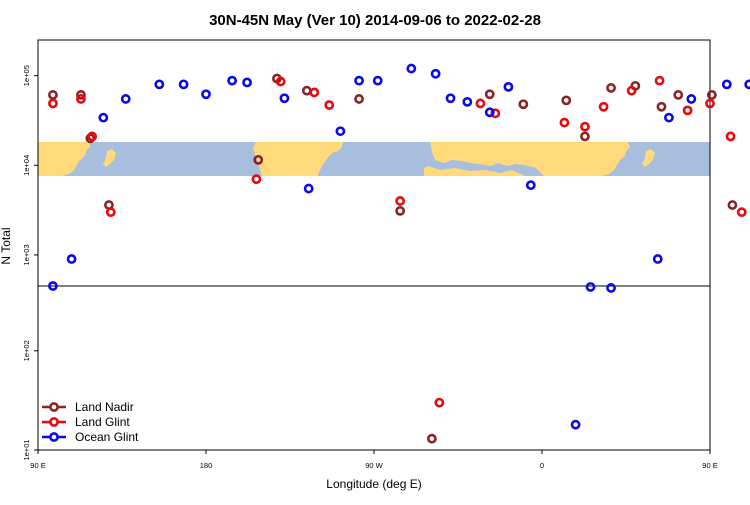 Image resolution: width=750 pixels, height=505 pixels. I want to click on x-axis-label: Longitude (deg E), so click(373, 484).